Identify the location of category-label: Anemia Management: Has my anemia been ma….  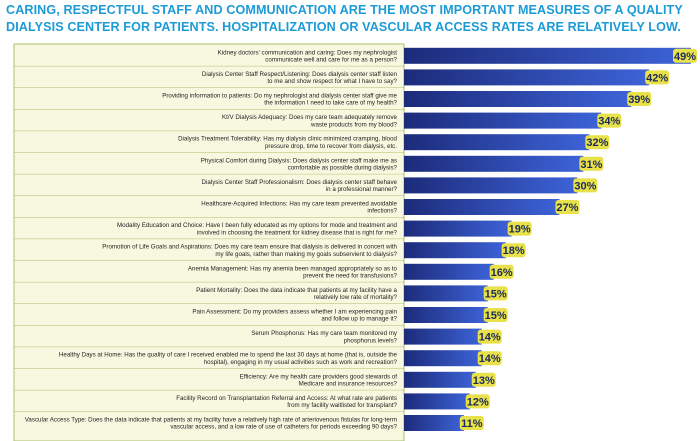
(293, 272).